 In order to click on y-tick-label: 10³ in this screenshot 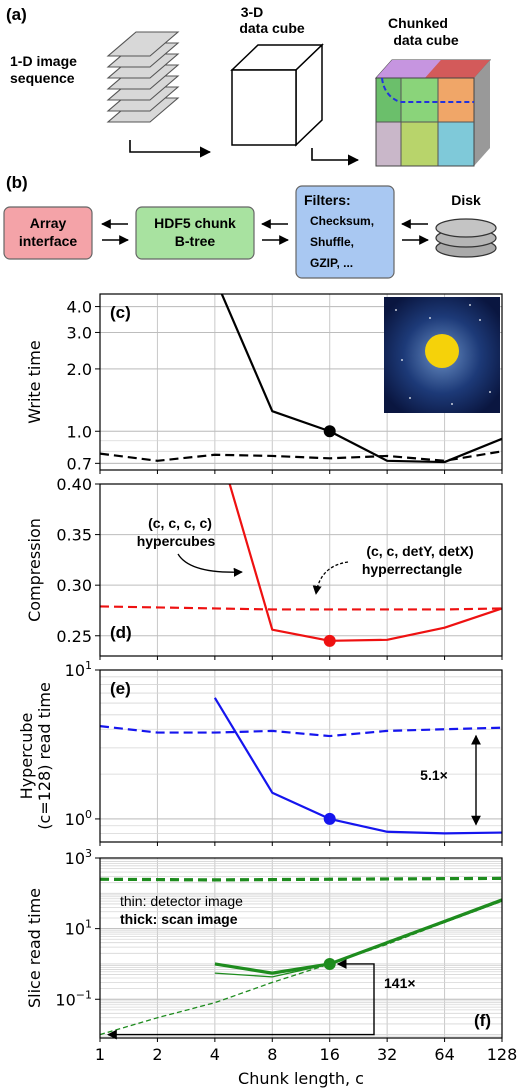, I will do `click(78, 857)`.